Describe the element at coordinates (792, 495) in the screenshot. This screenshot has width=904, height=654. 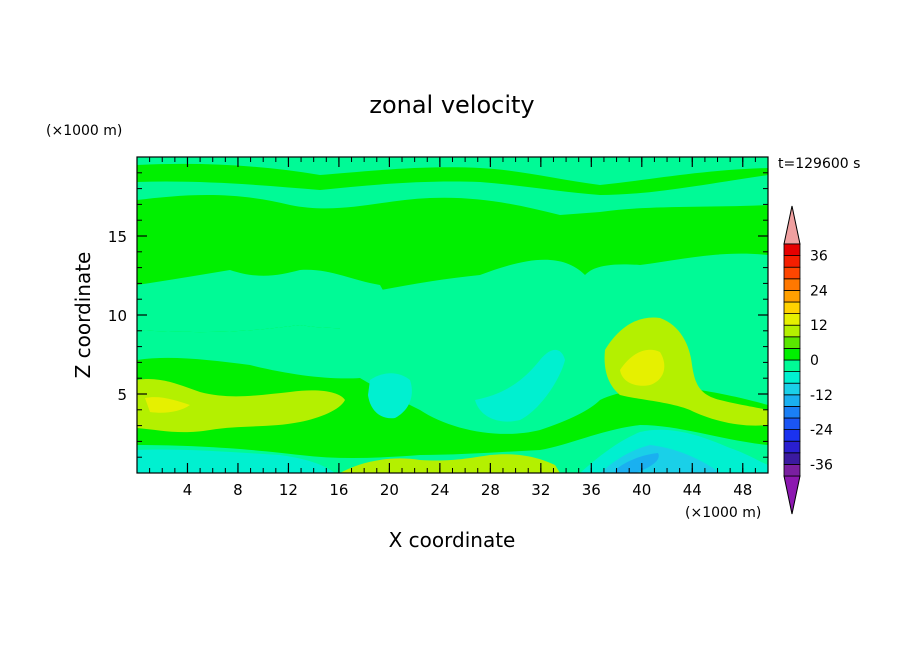
I see `colorbar-under-triangle` at that location.